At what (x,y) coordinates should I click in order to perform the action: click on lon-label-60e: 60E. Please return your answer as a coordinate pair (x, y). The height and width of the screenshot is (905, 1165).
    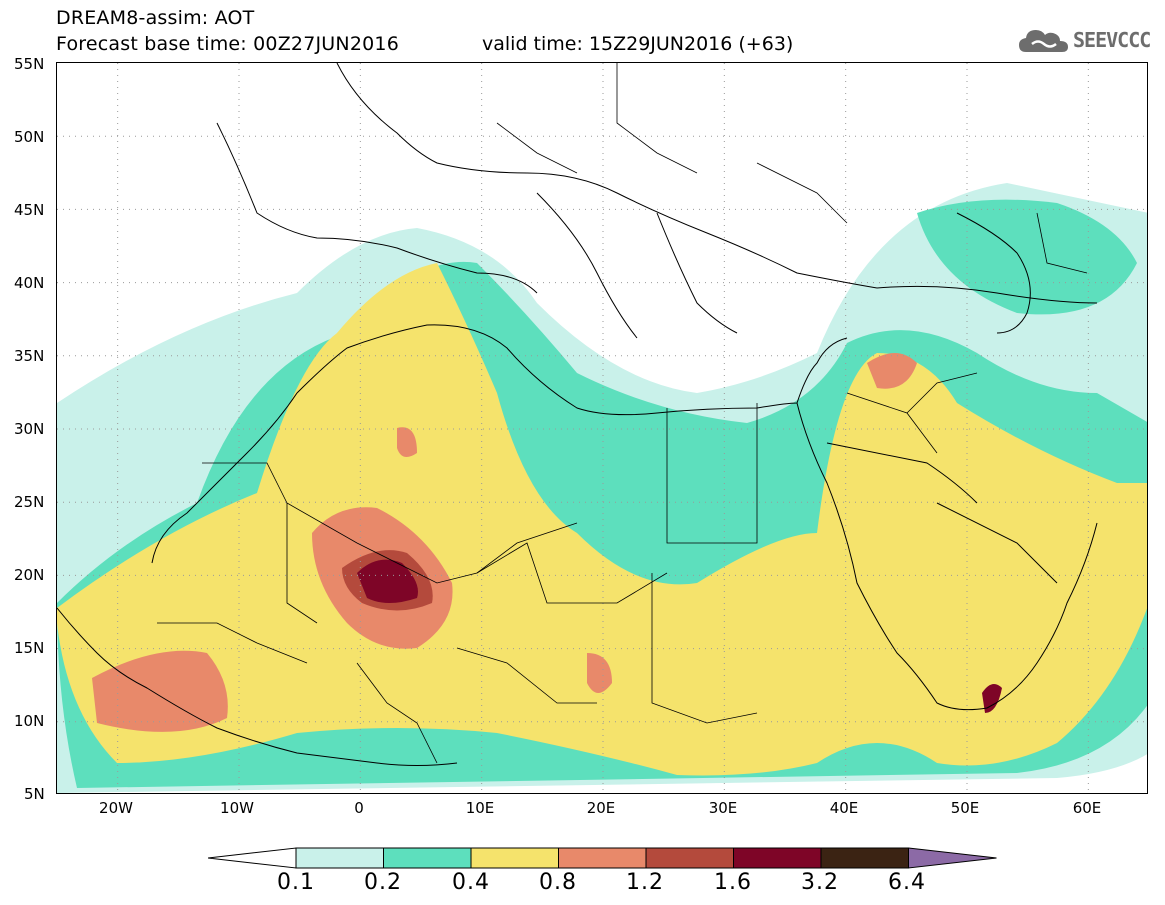
    Looking at the image, I should click on (1087, 808).